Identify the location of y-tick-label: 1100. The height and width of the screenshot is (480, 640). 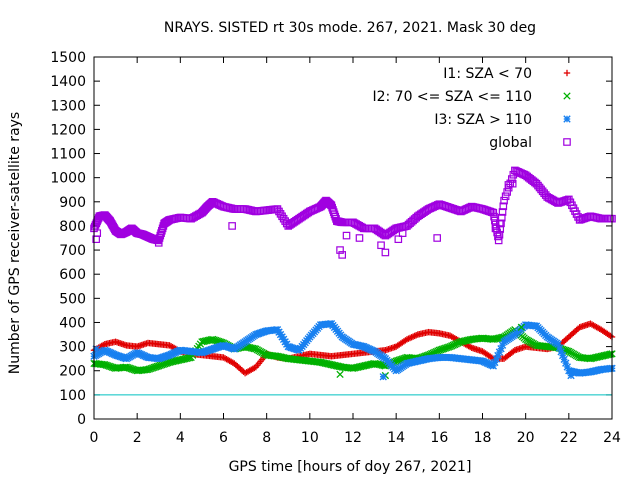
(68, 155).